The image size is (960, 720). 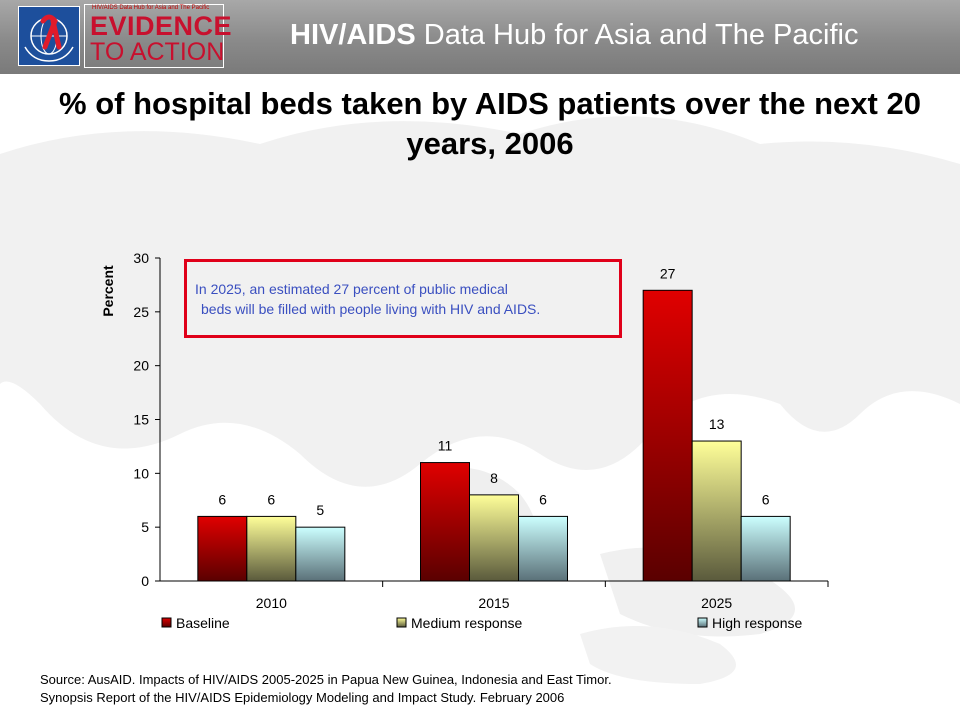 I want to click on x-tick-label: 2010, so click(x=271, y=603).